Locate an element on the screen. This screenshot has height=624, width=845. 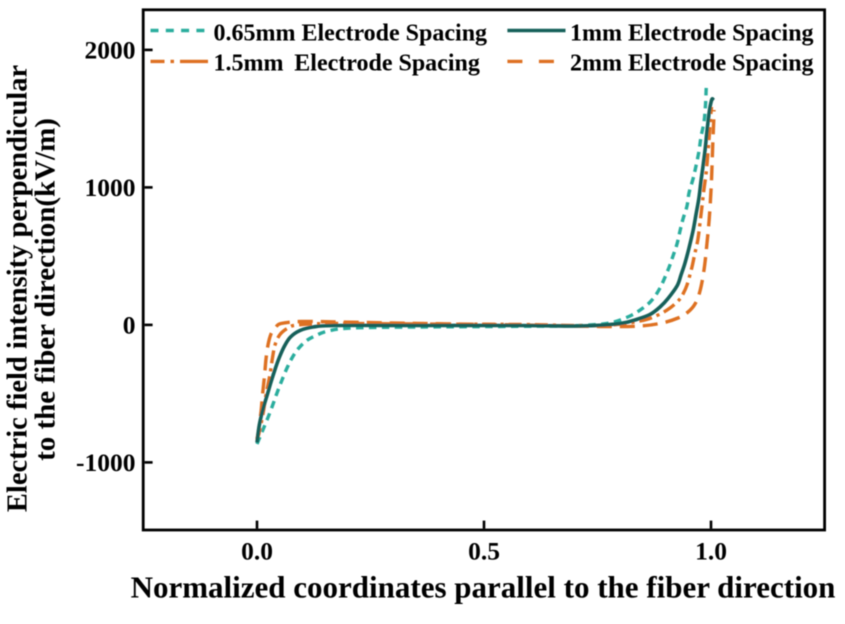
svg-text: 1.5mm Electrode Spacing is located at coordinates (347, 63).